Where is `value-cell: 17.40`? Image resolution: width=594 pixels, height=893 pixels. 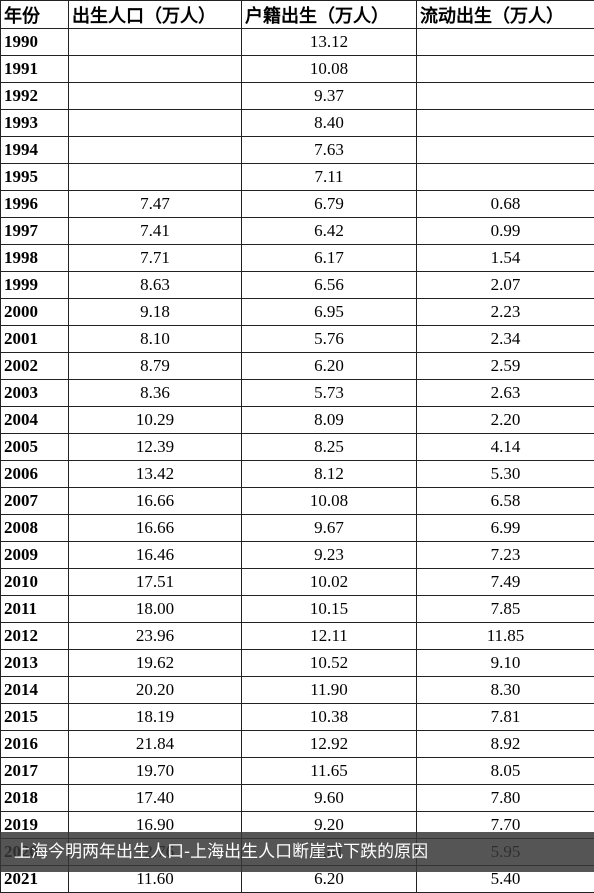 value-cell: 17.40 is located at coordinates (155, 798).